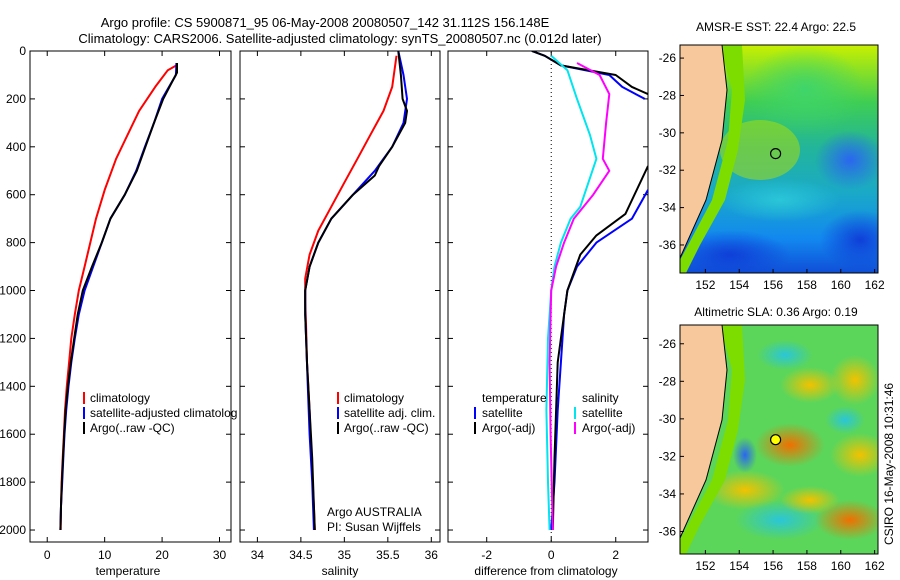 The width and height of the screenshot is (900, 580). What do you see at coordinates (13, 482) in the screenshot?
I see `temperature-ytick-label: 1800` at bounding box center [13, 482].